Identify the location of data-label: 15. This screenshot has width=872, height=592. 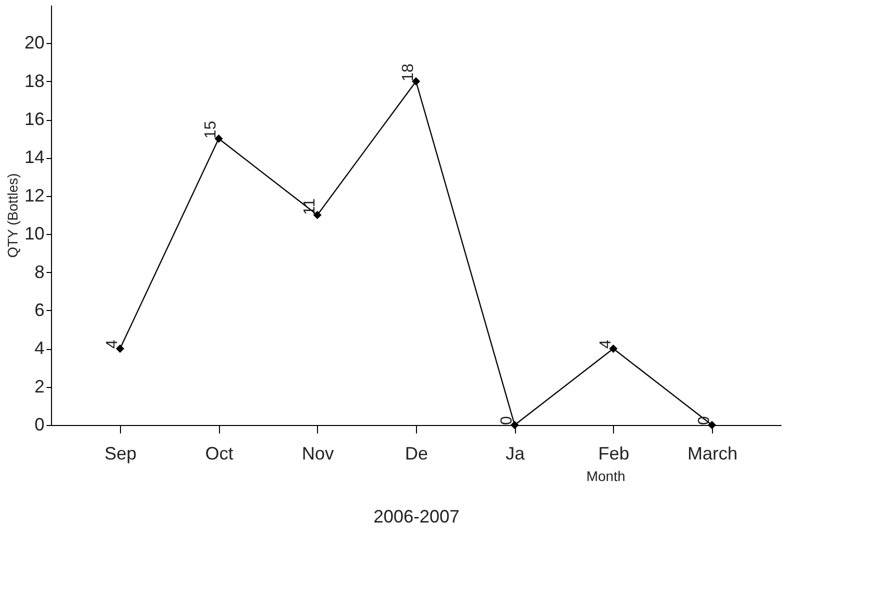
(211, 129).